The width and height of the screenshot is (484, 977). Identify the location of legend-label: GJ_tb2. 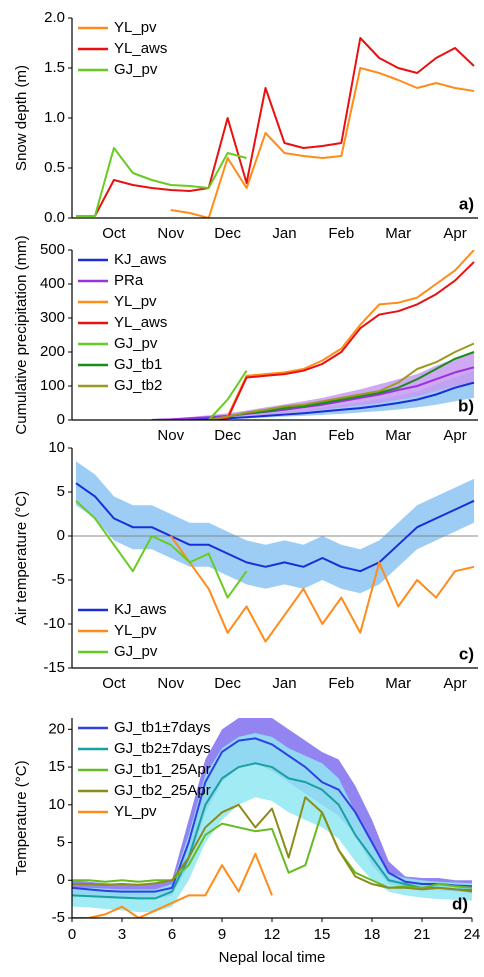
(138, 385).